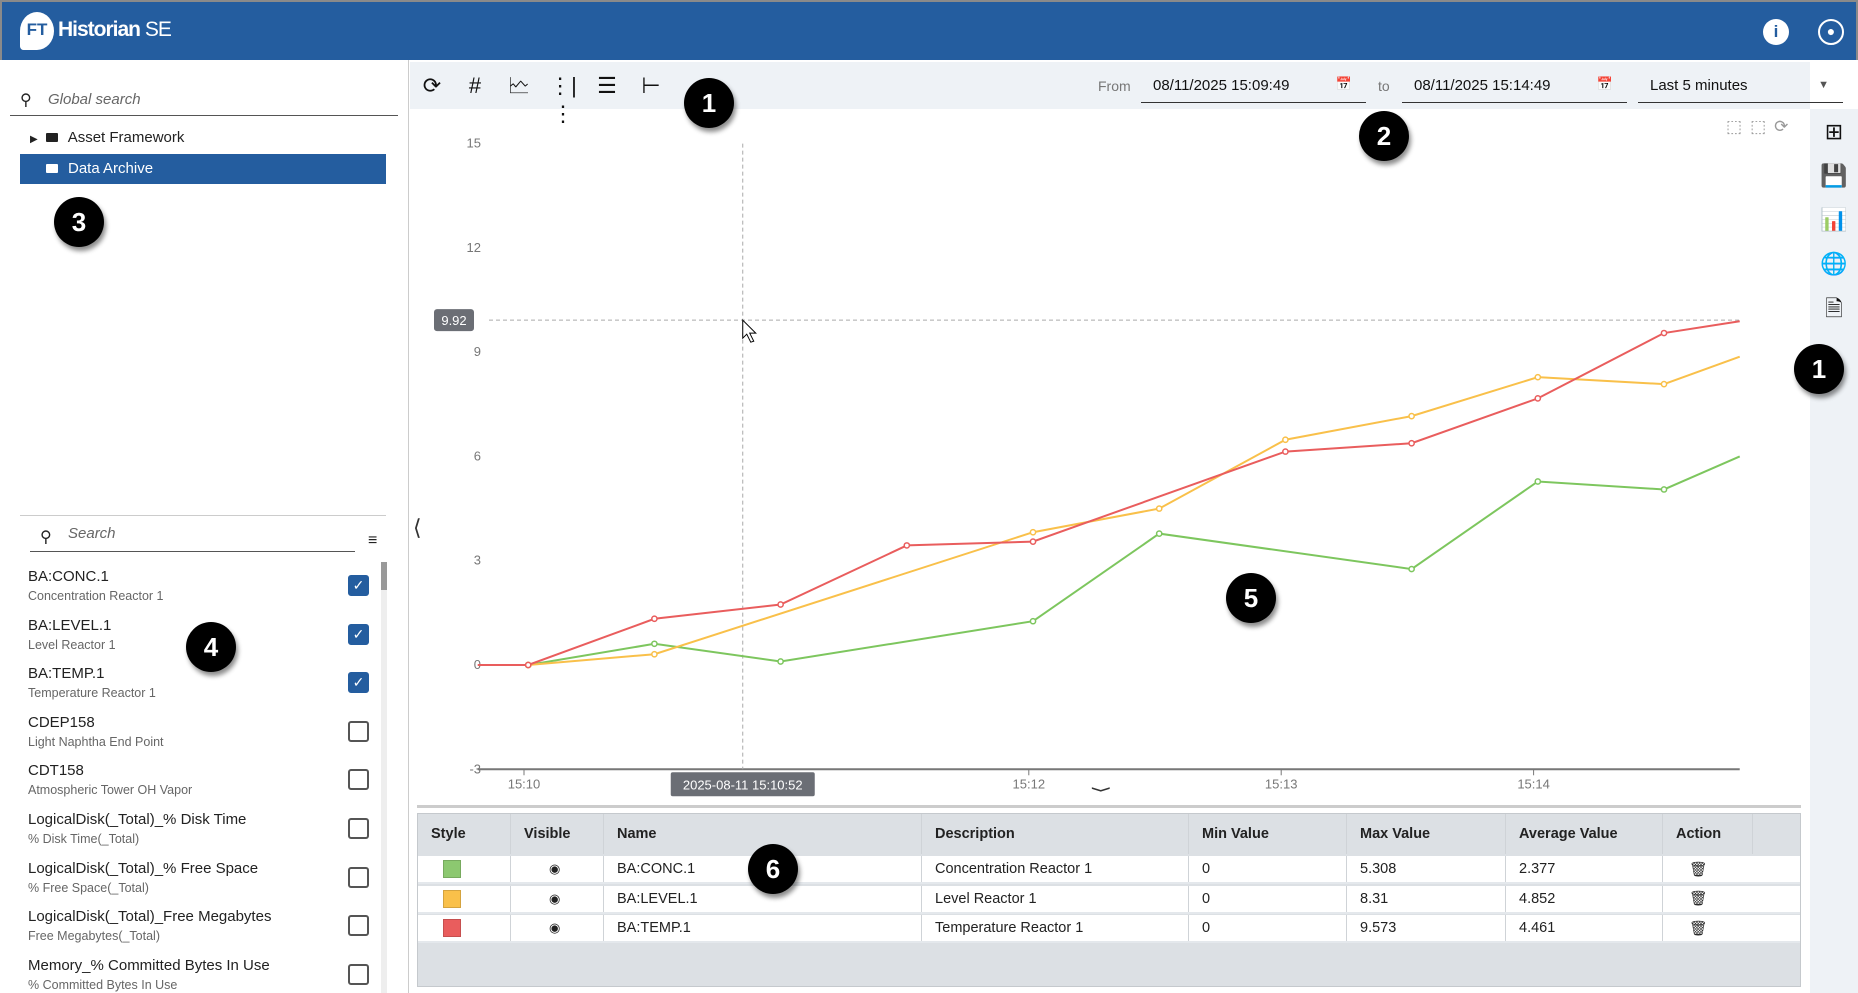  I want to click on column-header: Style, so click(464, 834).